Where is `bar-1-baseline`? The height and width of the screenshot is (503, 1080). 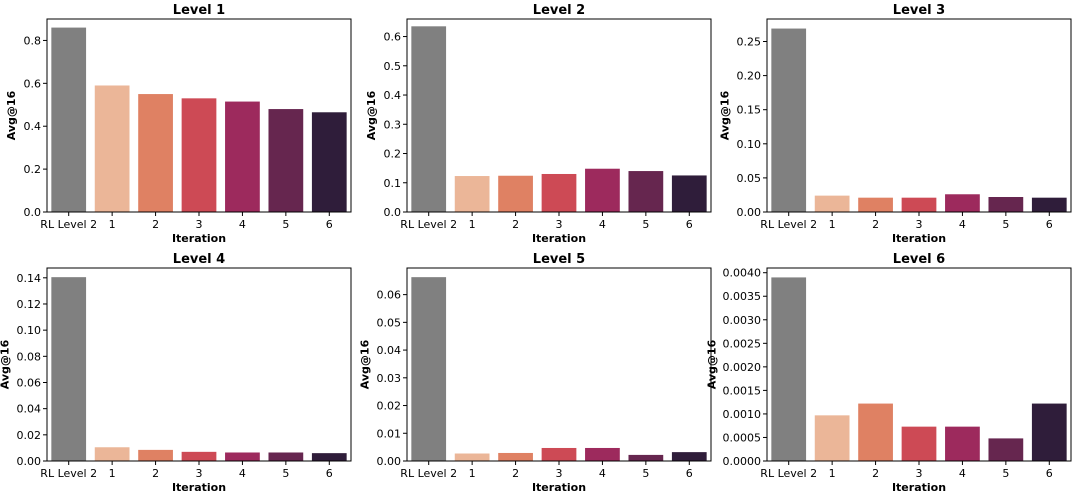
bar-1-baseline is located at coordinates (69, 119).